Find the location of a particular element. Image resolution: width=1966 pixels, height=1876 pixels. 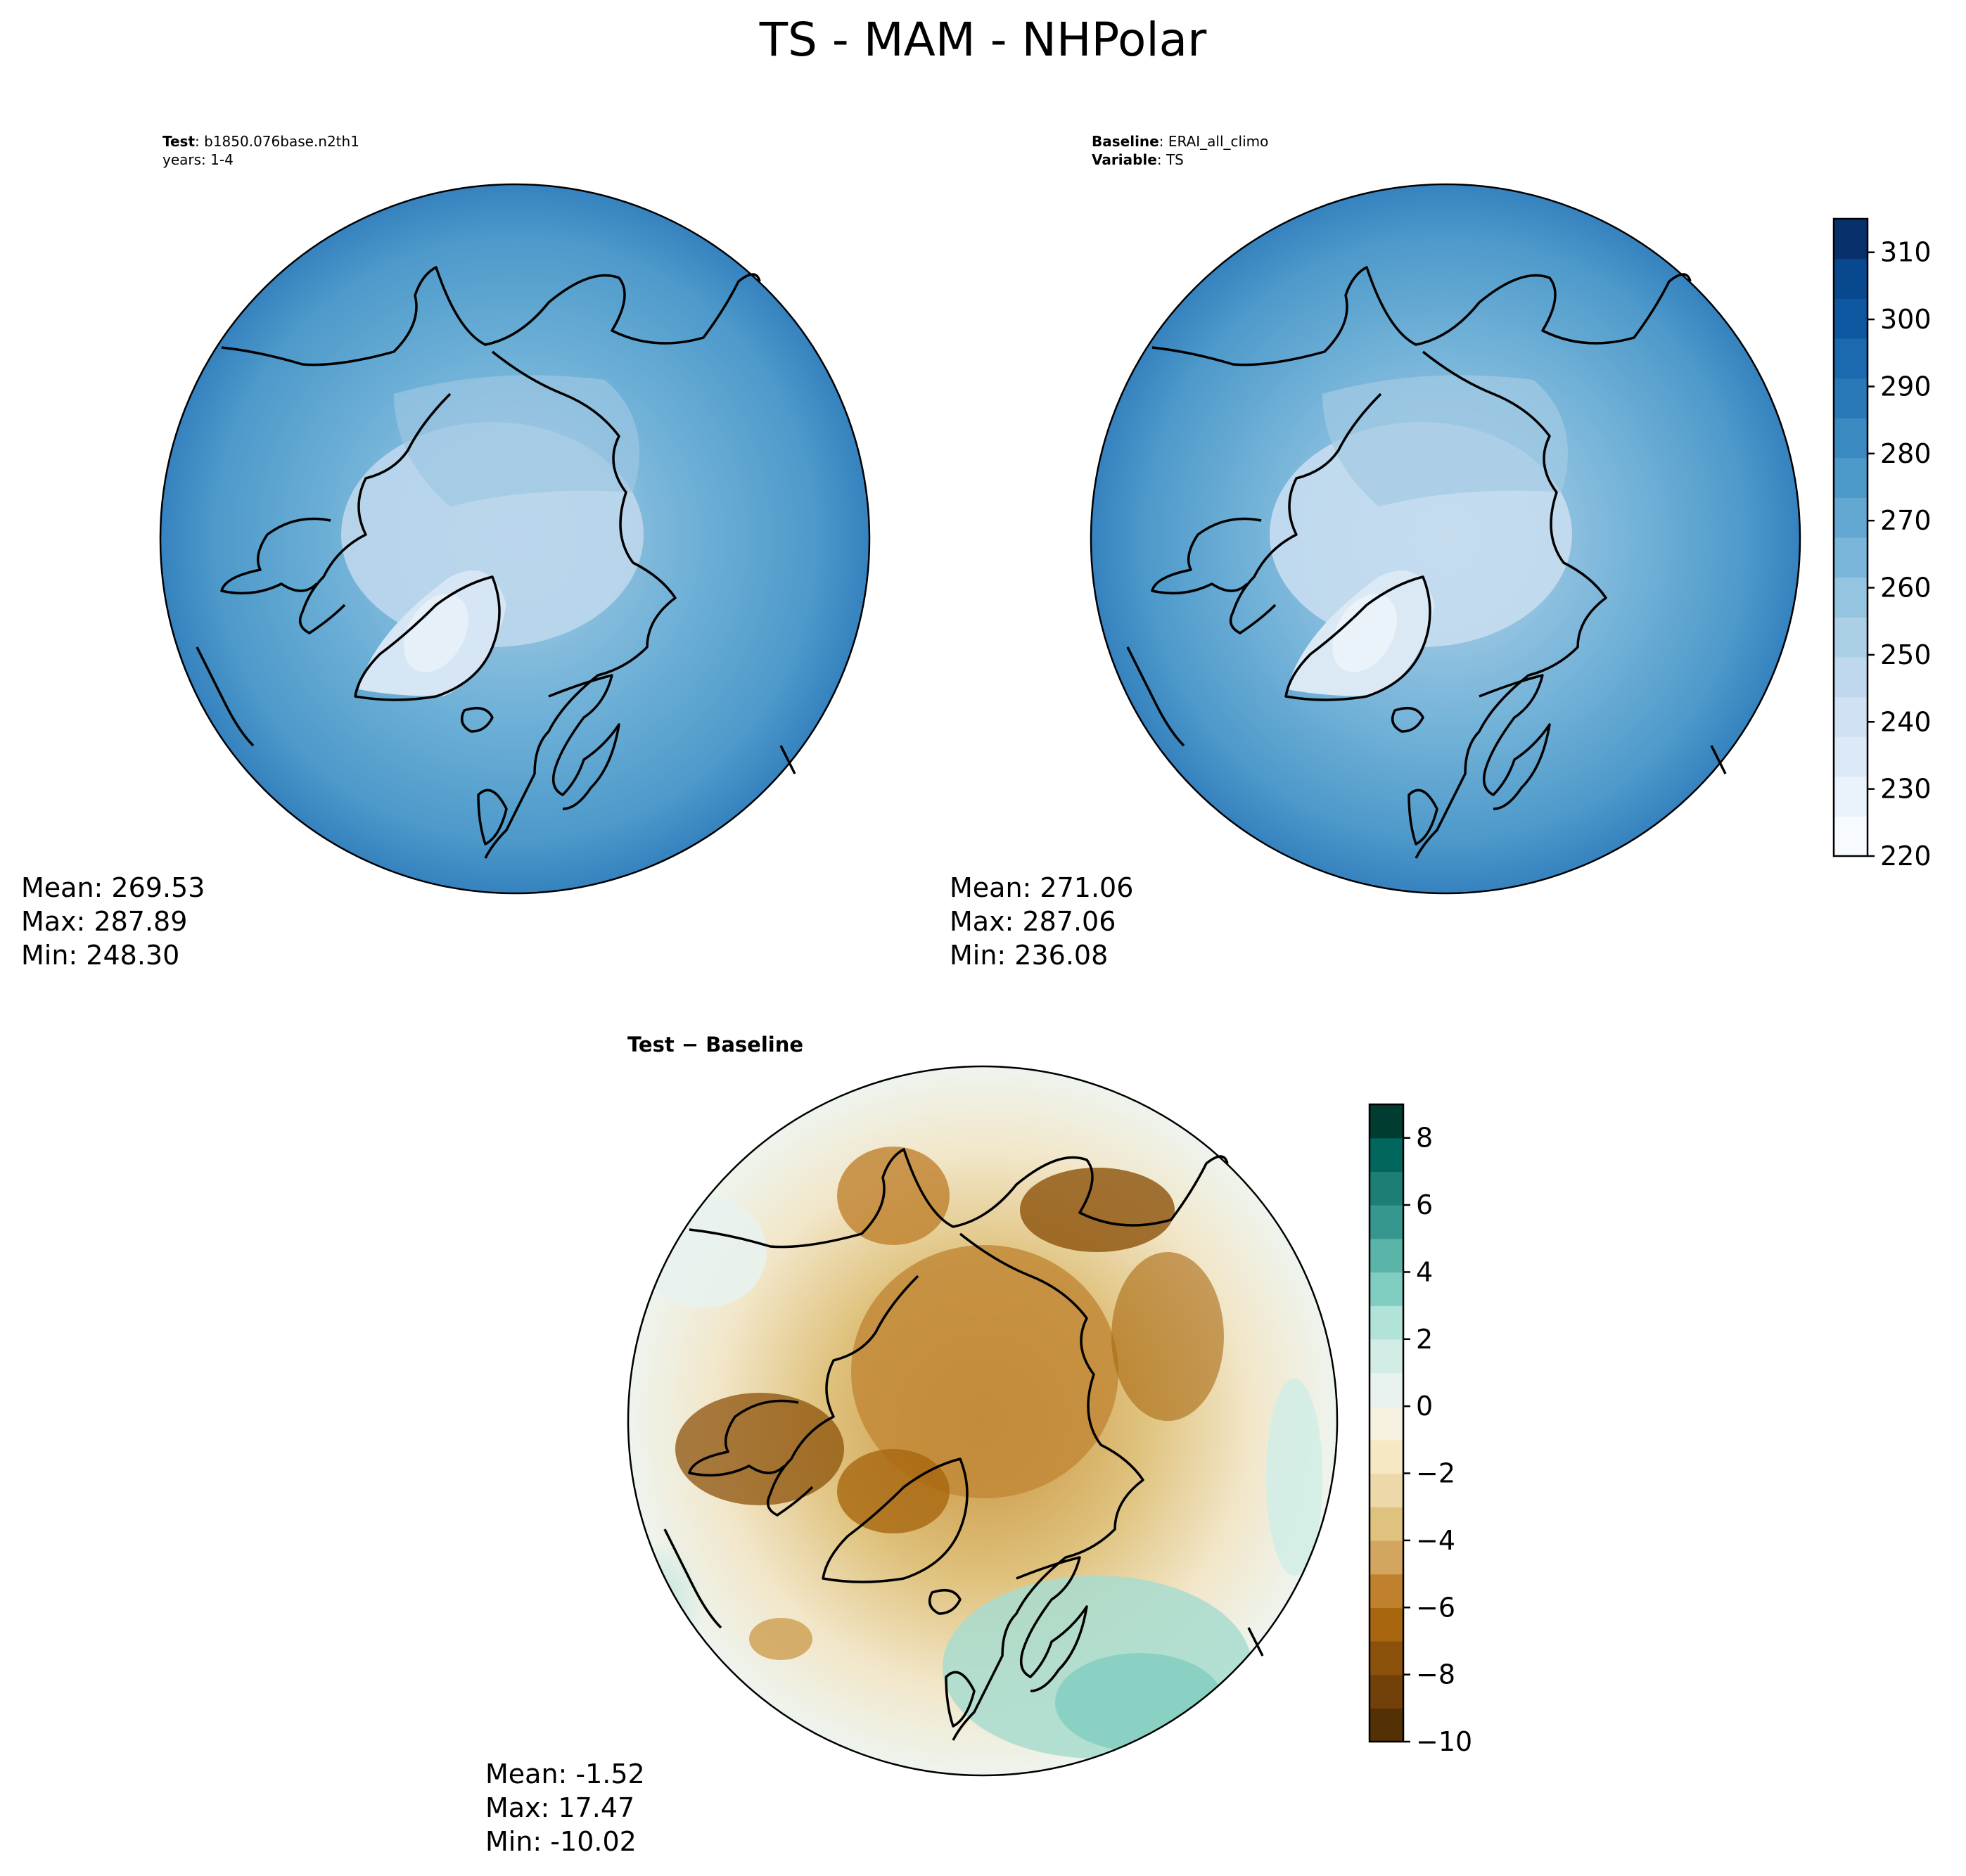

absolute-colorbar: 220 230 240 250 260 270 280 290 300 310 is located at coordinates (1882, 544).